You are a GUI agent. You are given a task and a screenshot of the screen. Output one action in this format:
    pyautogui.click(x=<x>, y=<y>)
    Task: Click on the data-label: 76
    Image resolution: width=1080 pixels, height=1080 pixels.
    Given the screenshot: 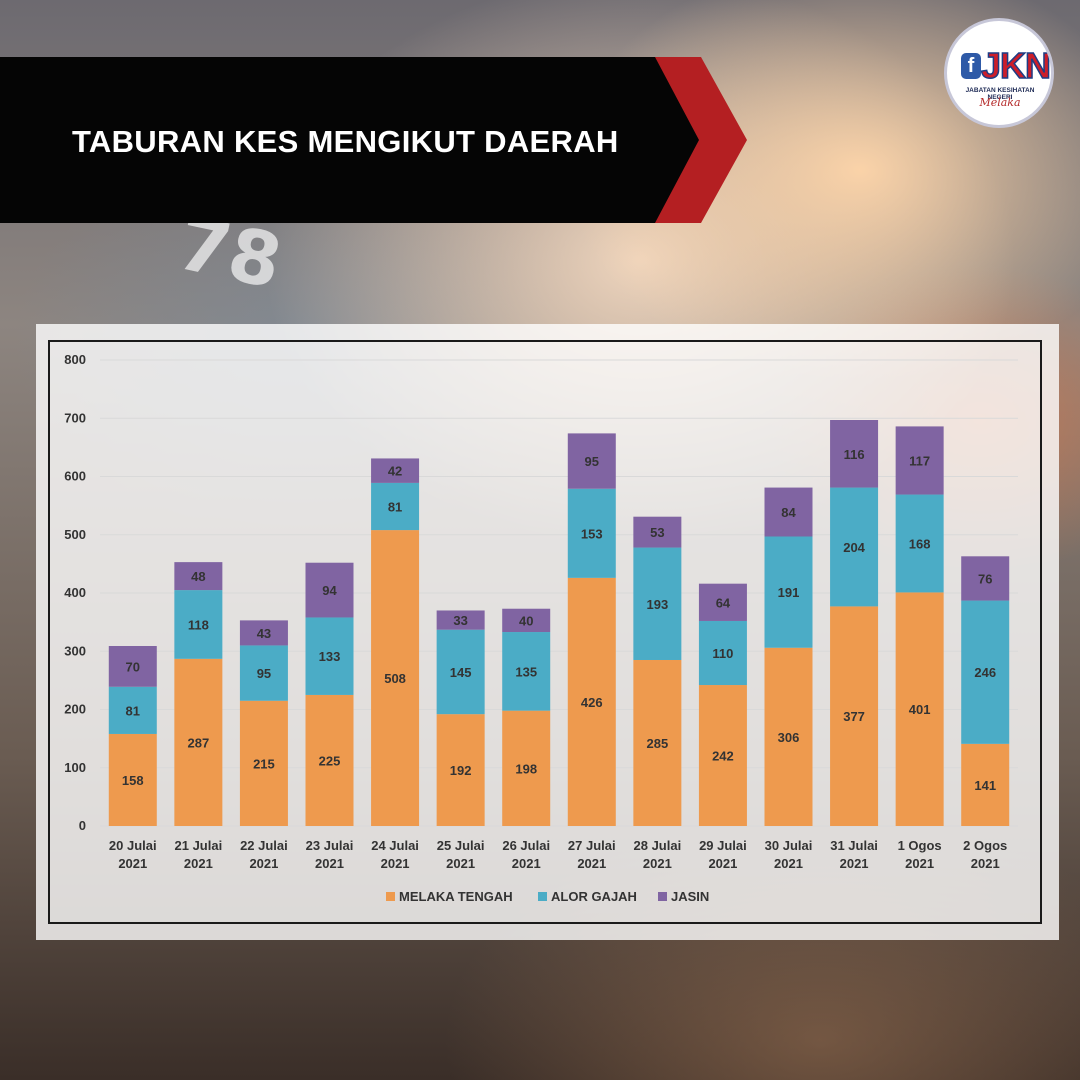 What is the action you would take?
    pyautogui.click(x=985, y=578)
    